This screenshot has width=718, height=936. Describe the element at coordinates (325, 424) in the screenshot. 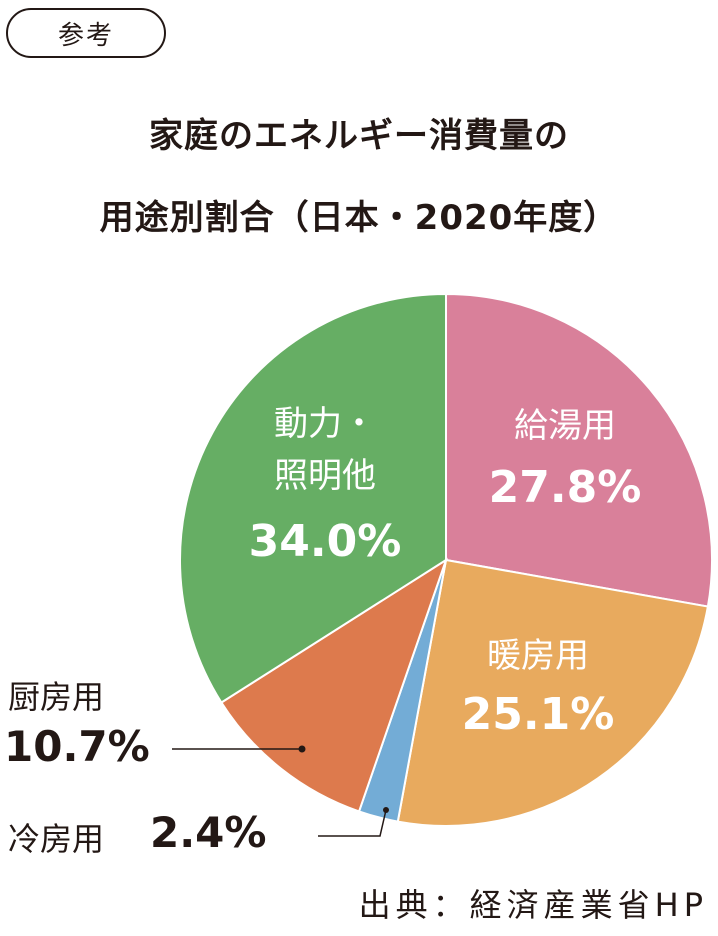

I see `slice-label-doryoku-name-line-1: 動力・` at that location.